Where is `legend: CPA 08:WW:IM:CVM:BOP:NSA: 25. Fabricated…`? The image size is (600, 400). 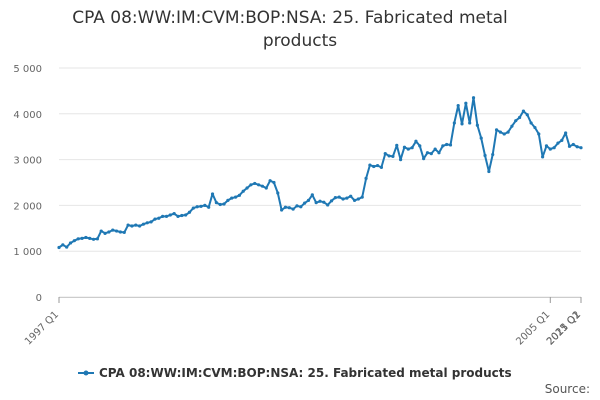
legend: CPA 08:WW:IM:CVM:BOP:NSA: 25. Fabricated… is located at coordinates (295, 373).